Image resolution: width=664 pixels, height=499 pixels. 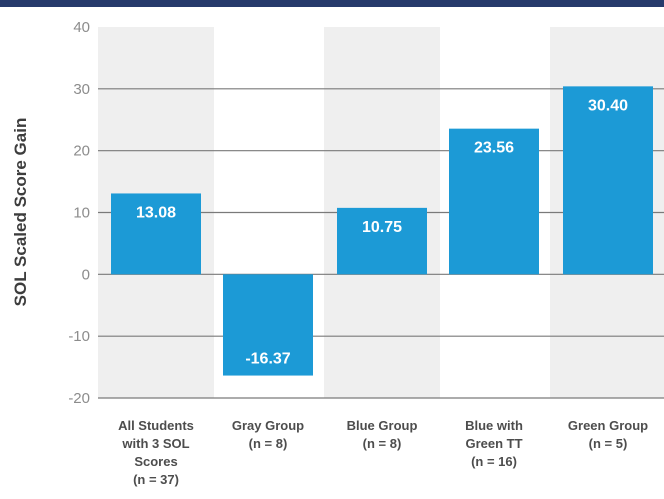 What do you see at coordinates (81, 213) in the screenshot?
I see `y-tick-label: 10` at bounding box center [81, 213].